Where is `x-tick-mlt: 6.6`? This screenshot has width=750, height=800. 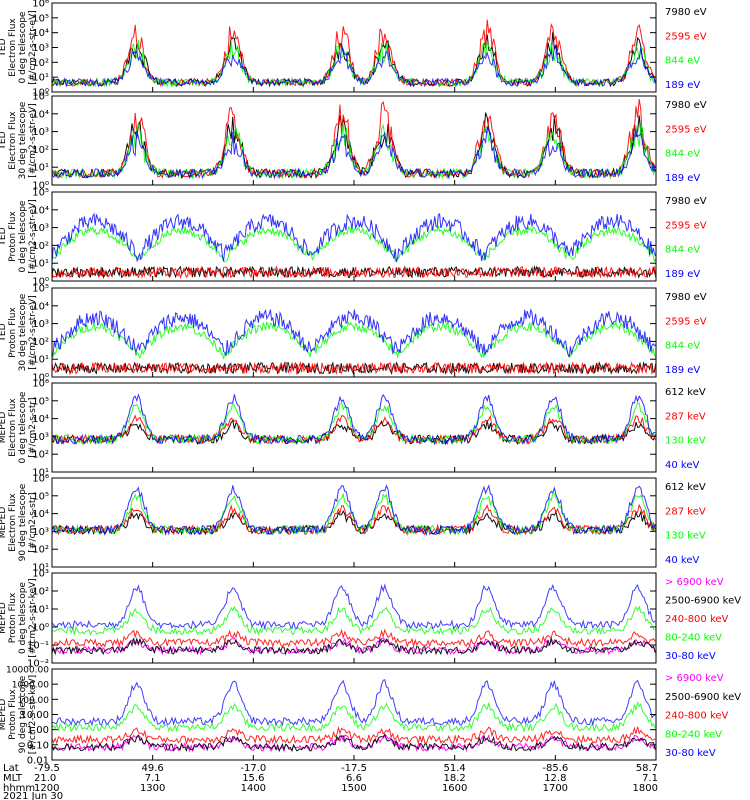
x-tick-mlt: 6.6 is located at coordinates (354, 778).